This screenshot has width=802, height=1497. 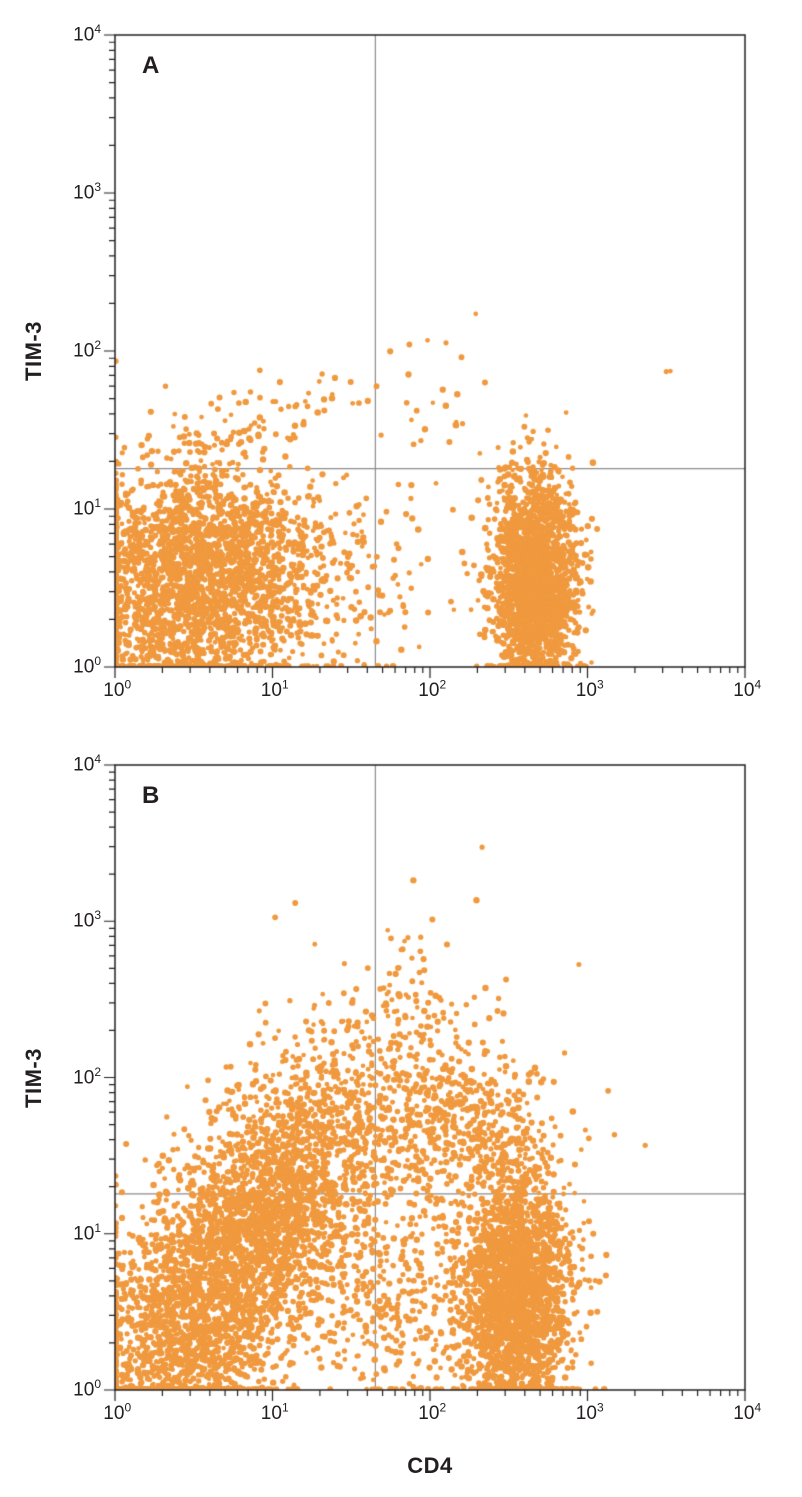 I want to click on panel-b-label: B, so click(x=151, y=795).